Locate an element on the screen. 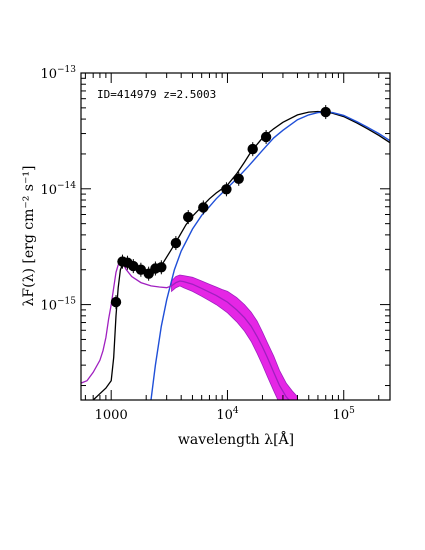 This screenshot has height=550, width=425. y-axis-title: λF(λ) [erg cm⁻² s⁻¹] is located at coordinates (29, 236).